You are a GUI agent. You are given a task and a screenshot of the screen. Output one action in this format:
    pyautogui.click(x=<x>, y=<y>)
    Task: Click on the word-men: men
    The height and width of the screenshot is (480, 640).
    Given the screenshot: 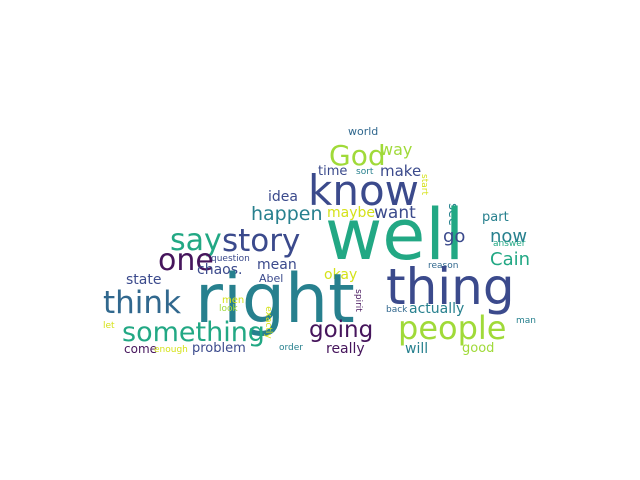 What is the action you would take?
    pyautogui.click(x=233, y=300)
    